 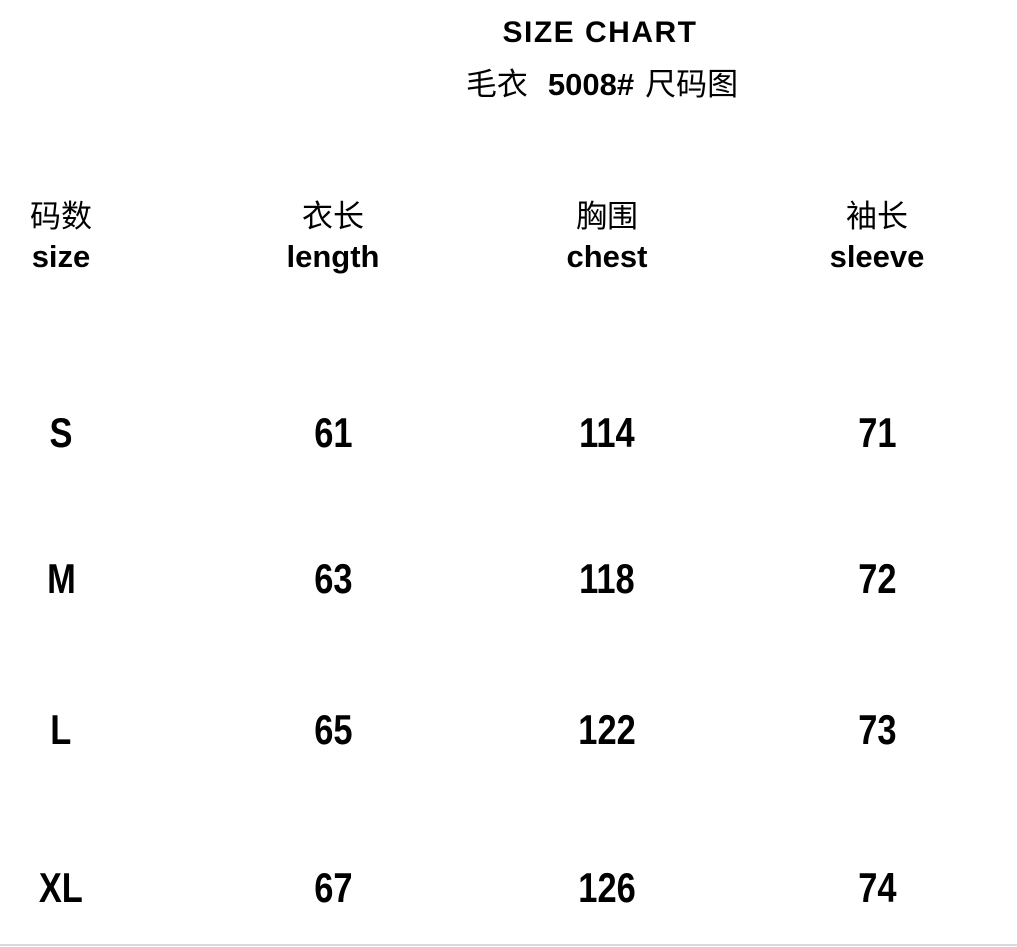 I want to click on cell-sleeve: 73, so click(x=877, y=730).